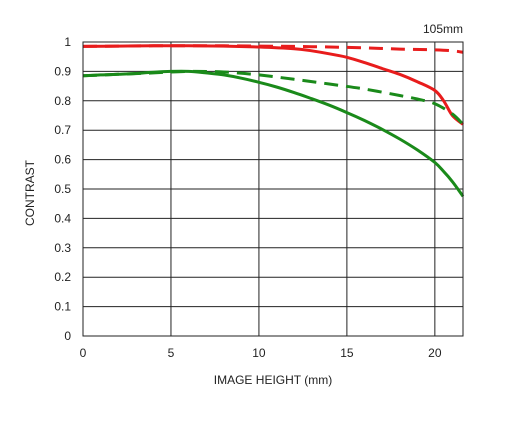  Describe the element at coordinates (435, 353) in the screenshot. I see `x-tick-label: 20` at that location.